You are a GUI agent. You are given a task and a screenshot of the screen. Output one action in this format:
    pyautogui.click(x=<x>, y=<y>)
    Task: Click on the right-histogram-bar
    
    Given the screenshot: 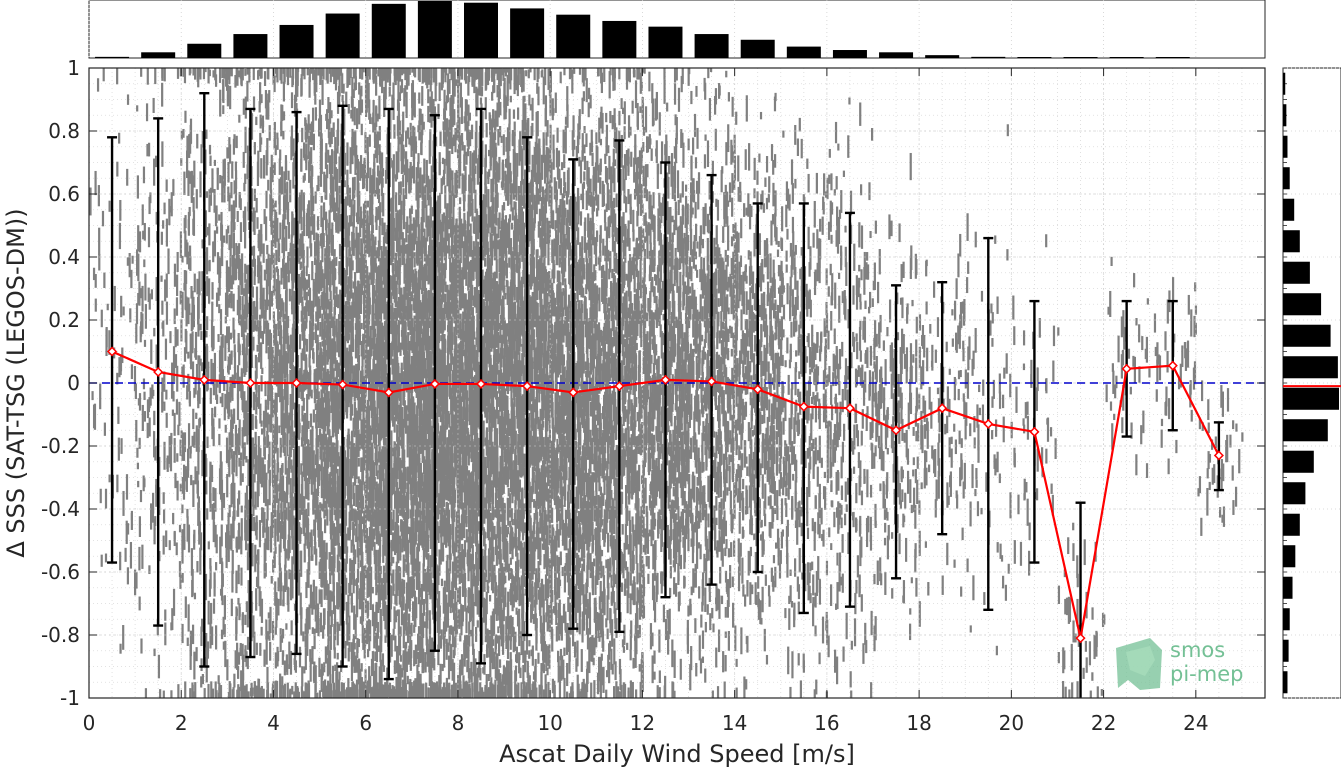 What is the action you would take?
    pyautogui.click(x=1305, y=430)
    